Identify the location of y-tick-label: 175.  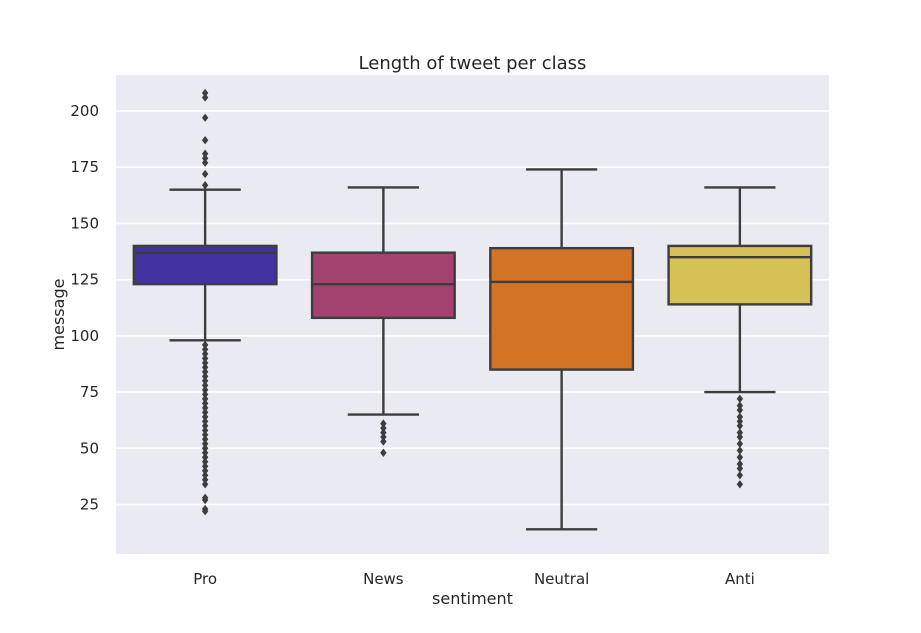
(84, 167).